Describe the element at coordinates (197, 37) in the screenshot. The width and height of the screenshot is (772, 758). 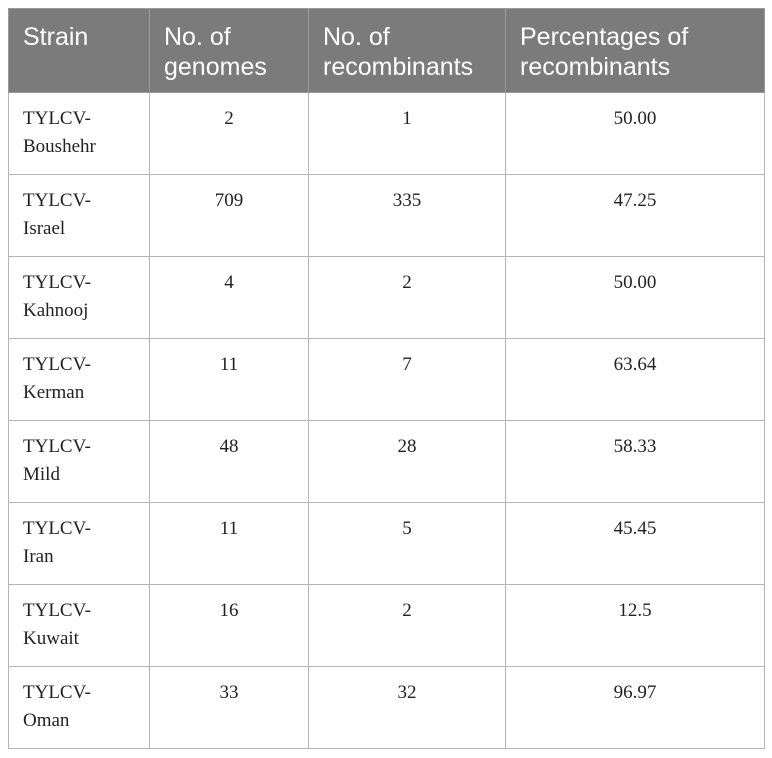
I see `header-genomes-line-1: No. of` at that location.